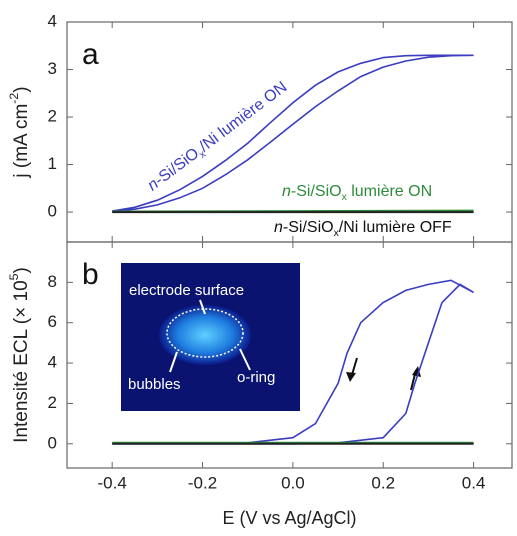 This screenshot has width=517, height=536. I want to click on label-part: -2, so click(14, 98).